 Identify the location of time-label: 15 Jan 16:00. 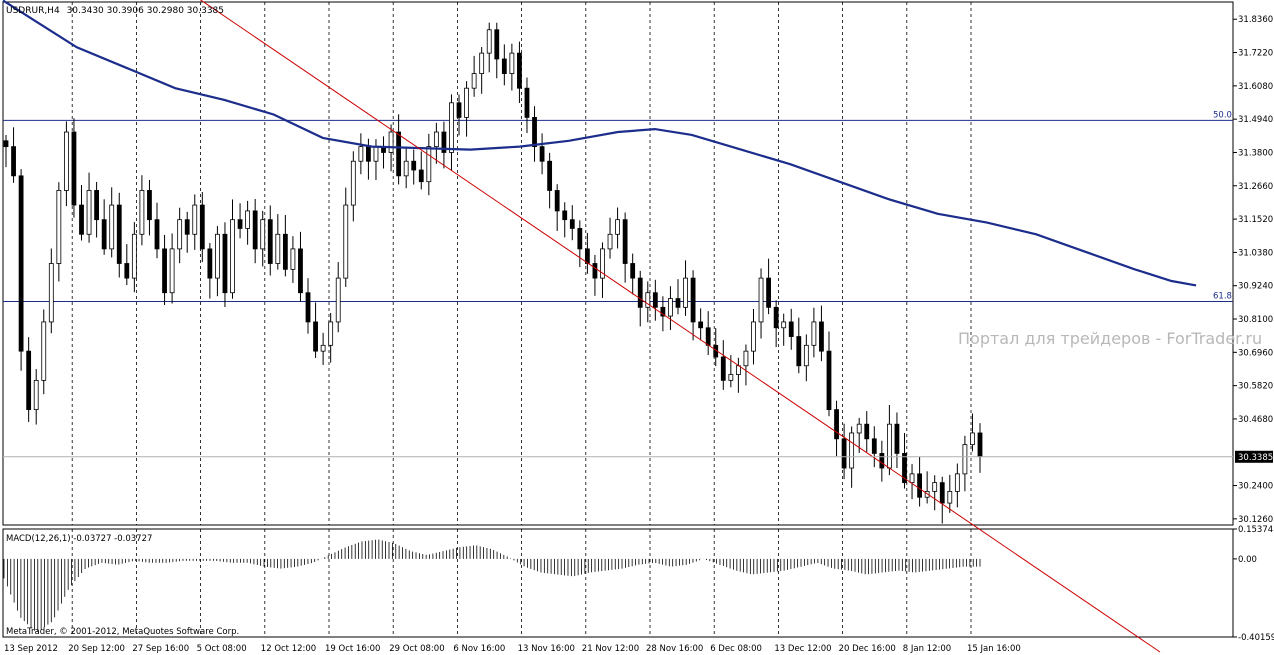
(994, 649).